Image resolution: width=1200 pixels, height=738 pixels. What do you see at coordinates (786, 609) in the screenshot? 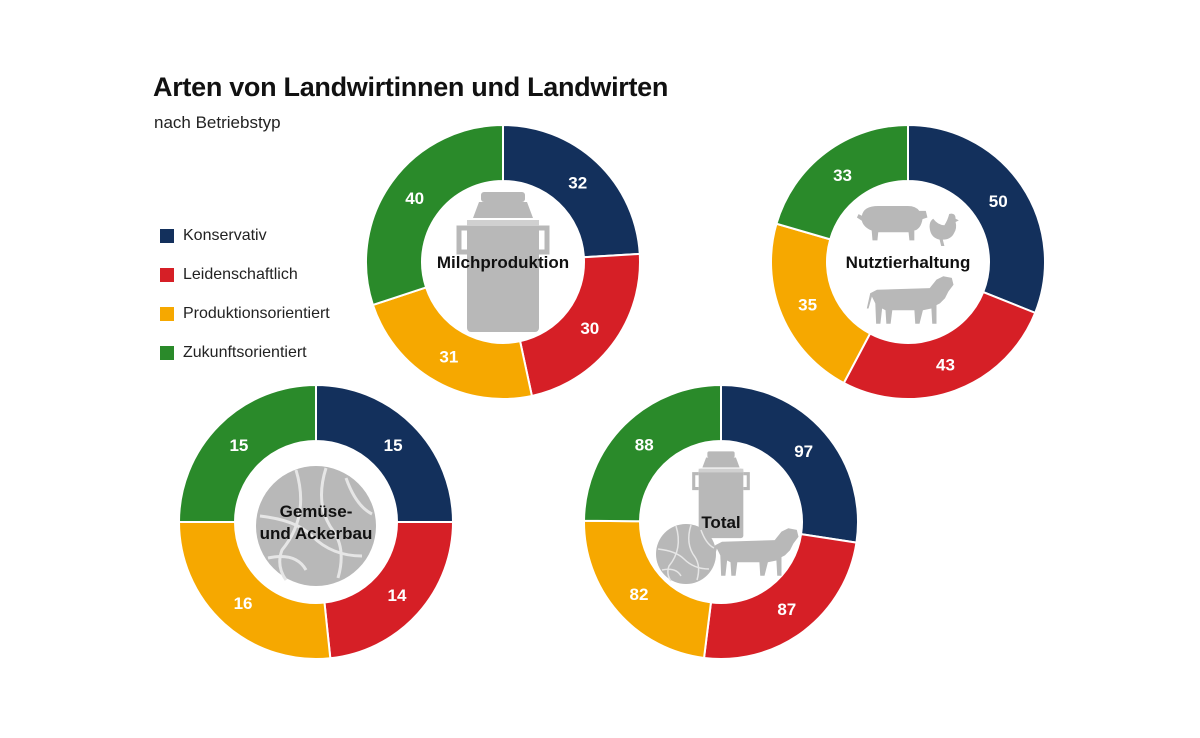
I see `value-label: 87` at bounding box center [786, 609].